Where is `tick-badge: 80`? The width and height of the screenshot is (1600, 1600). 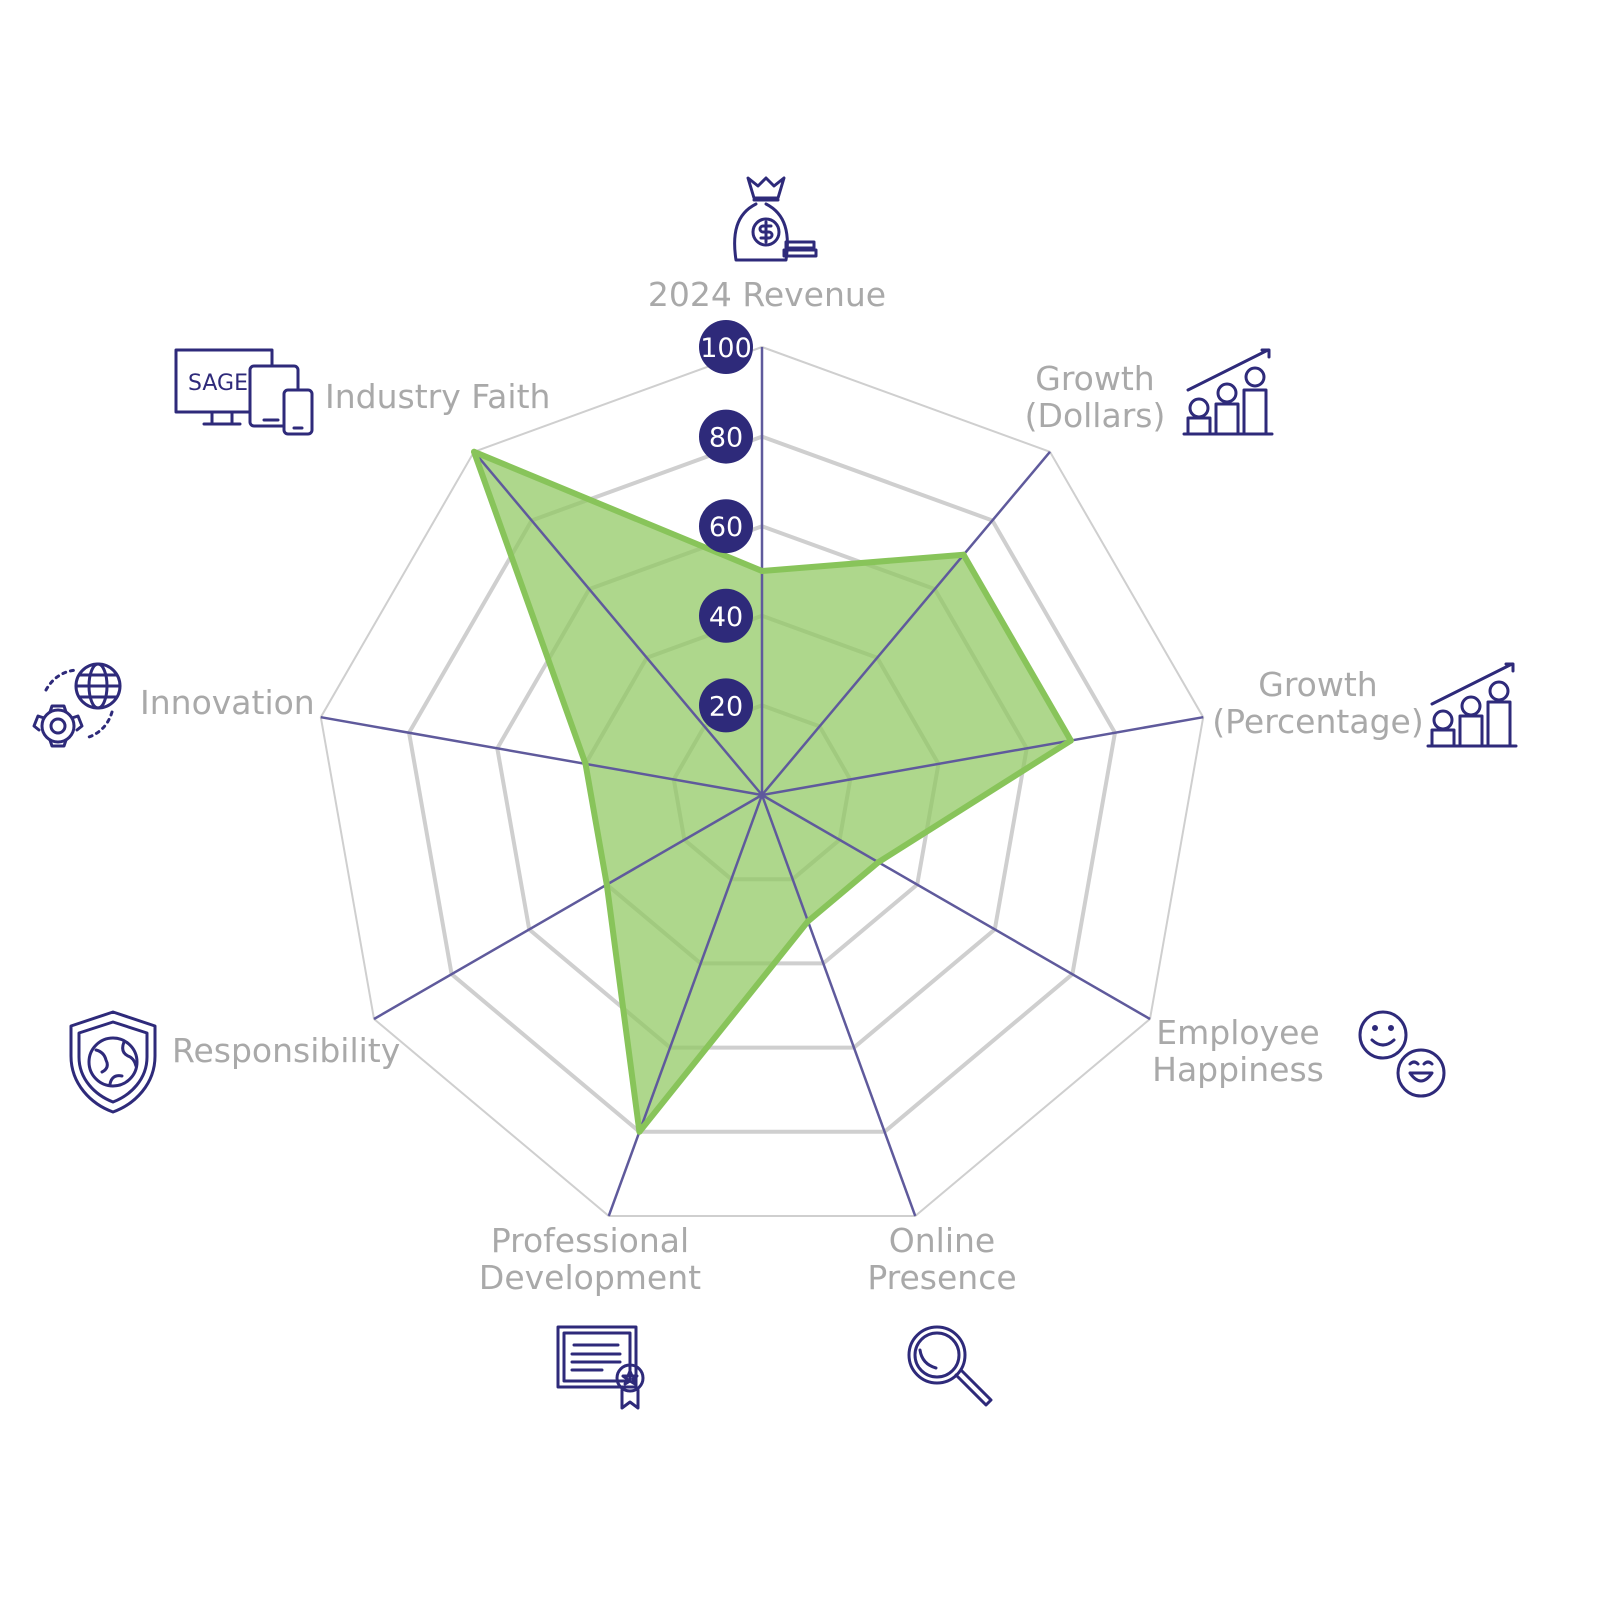 tick-badge: 80 is located at coordinates (726, 436).